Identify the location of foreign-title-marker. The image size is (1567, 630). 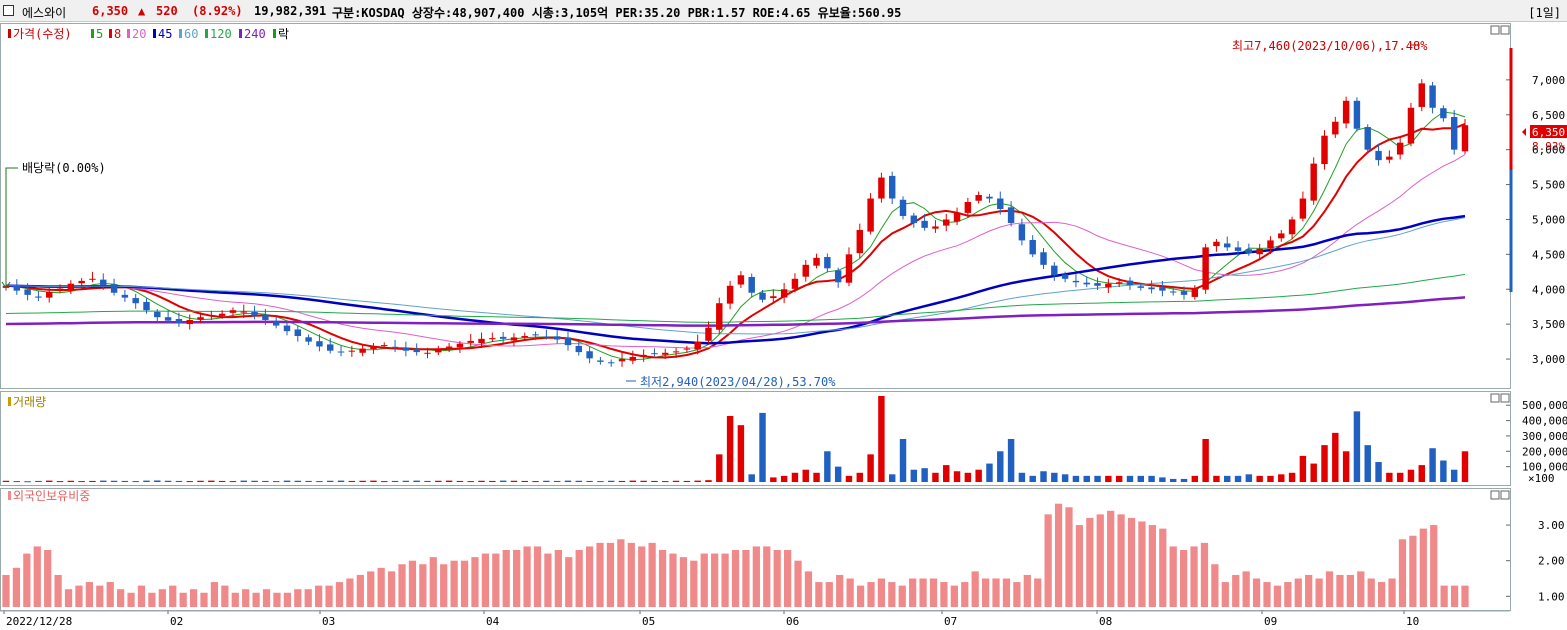
(9, 495).